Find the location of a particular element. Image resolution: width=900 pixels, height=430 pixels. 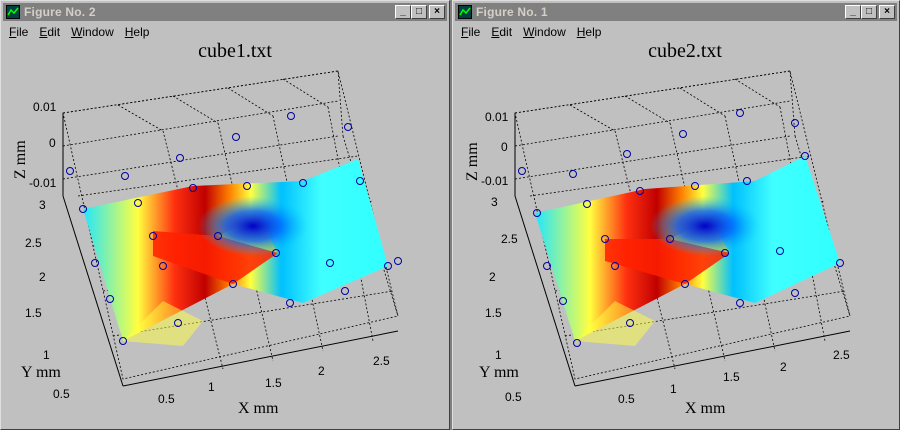

z-axis-label: Z mm is located at coordinates (20, 159).